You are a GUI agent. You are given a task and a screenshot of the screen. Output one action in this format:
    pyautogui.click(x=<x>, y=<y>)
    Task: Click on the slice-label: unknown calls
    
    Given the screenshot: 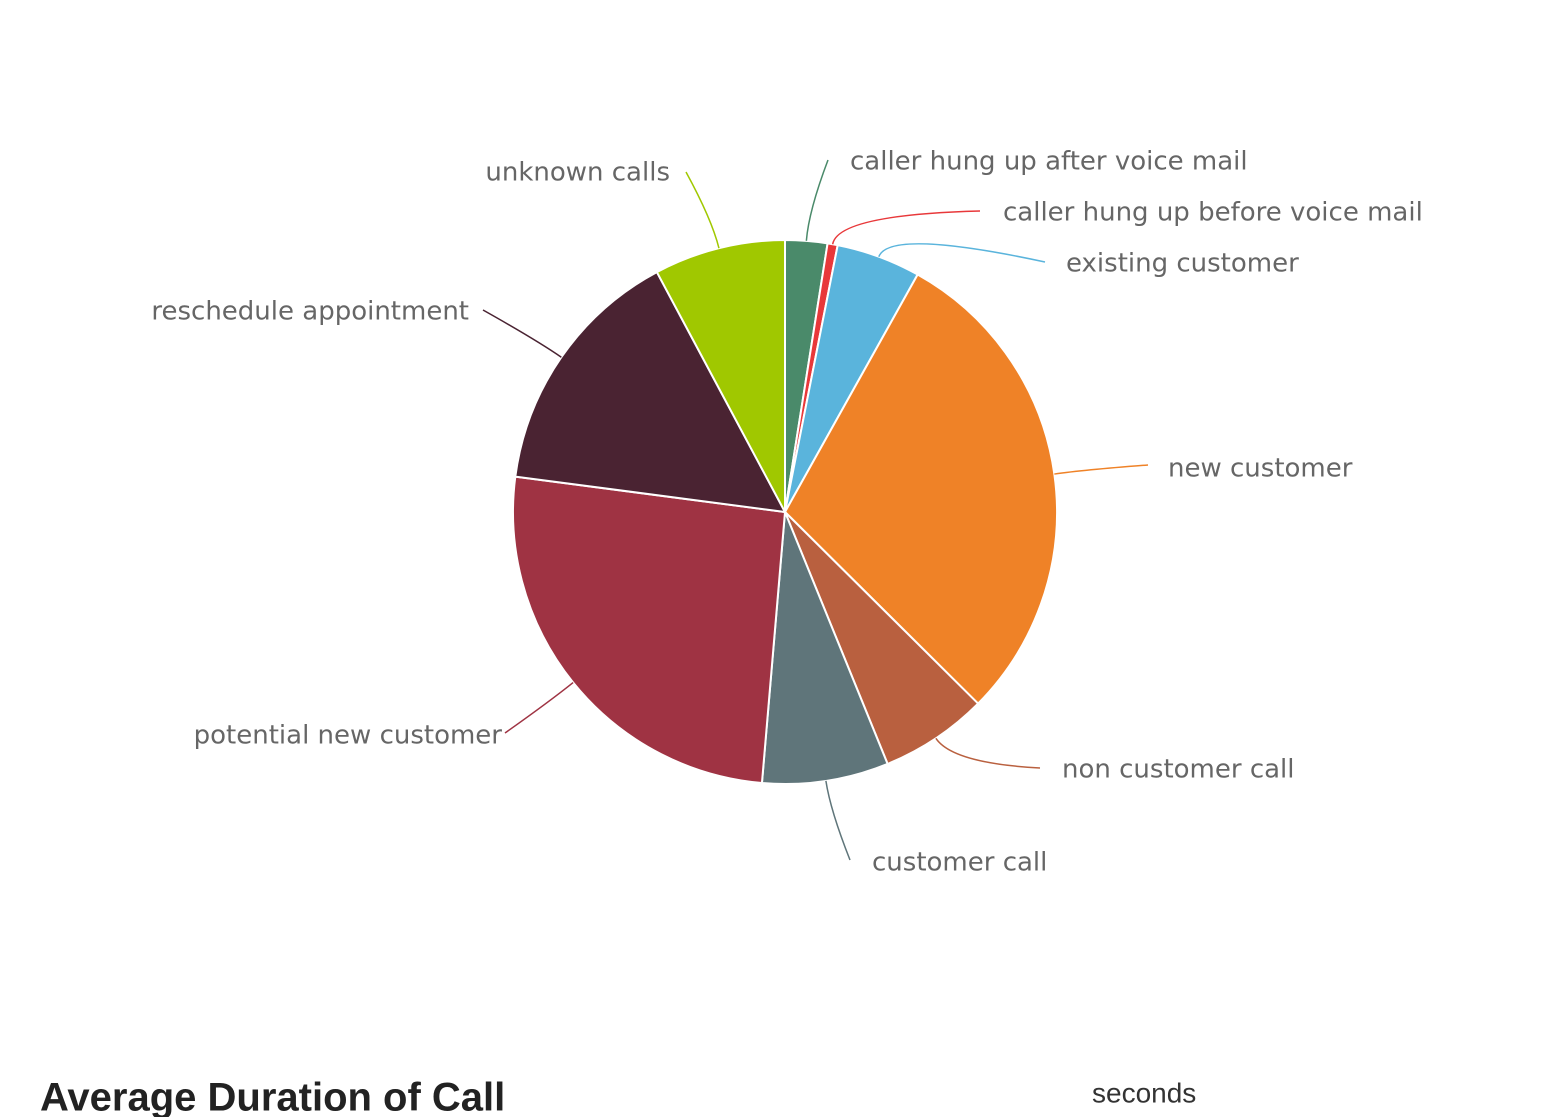 What is the action you would take?
    pyautogui.click(x=577, y=173)
    